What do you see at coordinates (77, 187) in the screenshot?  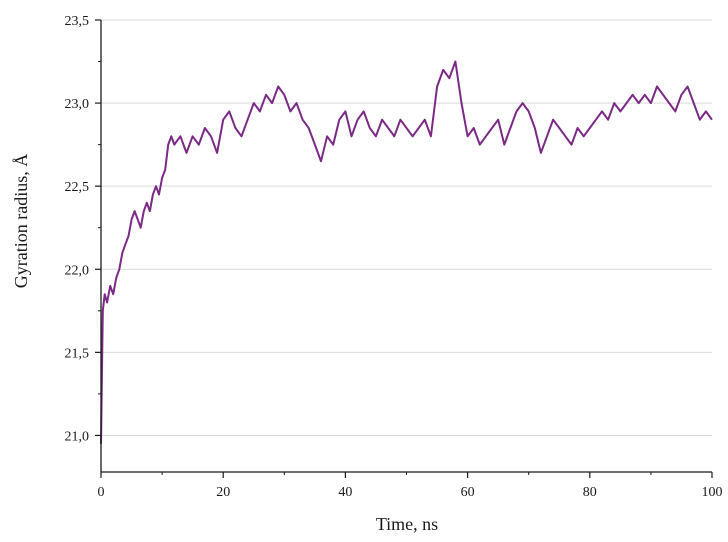 I see `y-tick-label: 22,5` at bounding box center [77, 187].